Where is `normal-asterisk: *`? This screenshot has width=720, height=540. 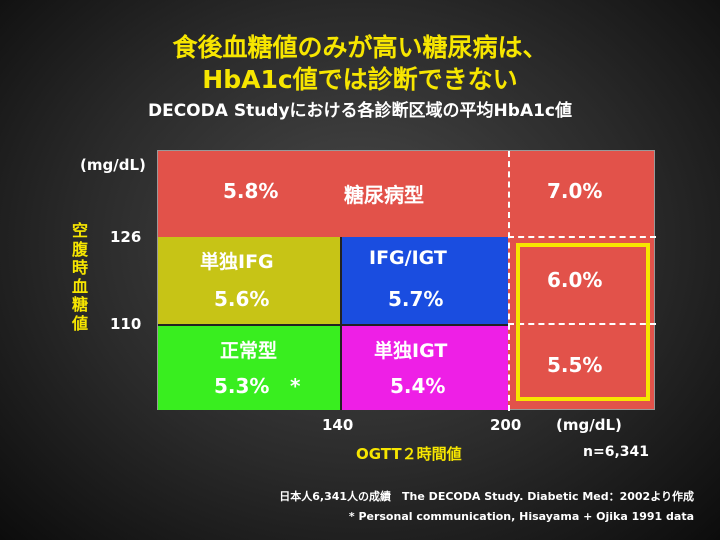 normal-asterisk: * is located at coordinates (295, 386).